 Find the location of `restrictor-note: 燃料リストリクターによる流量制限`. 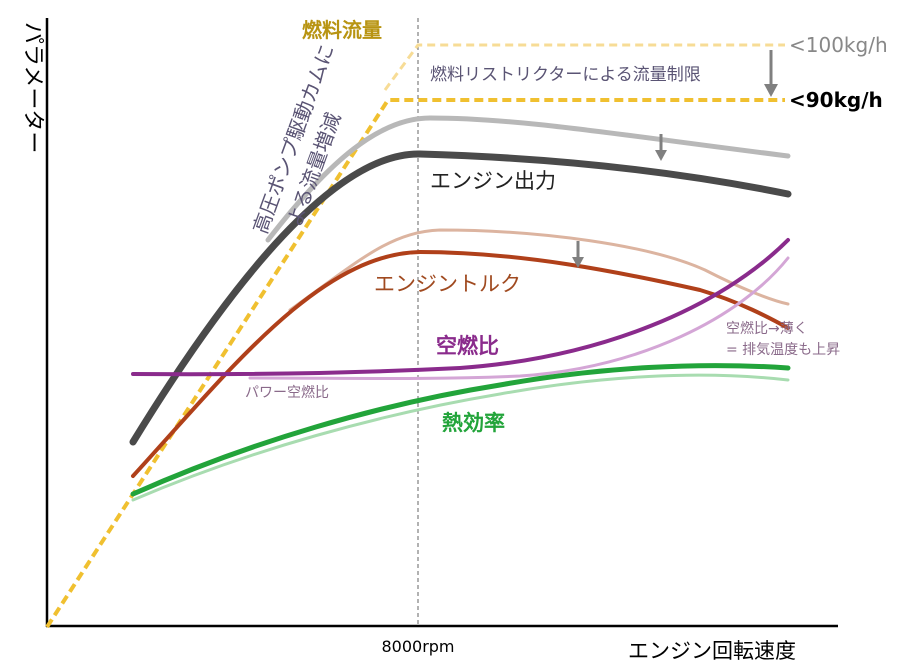

restrictor-note: 燃料リストリクターによる流量制限 is located at coordinates (565, 75).